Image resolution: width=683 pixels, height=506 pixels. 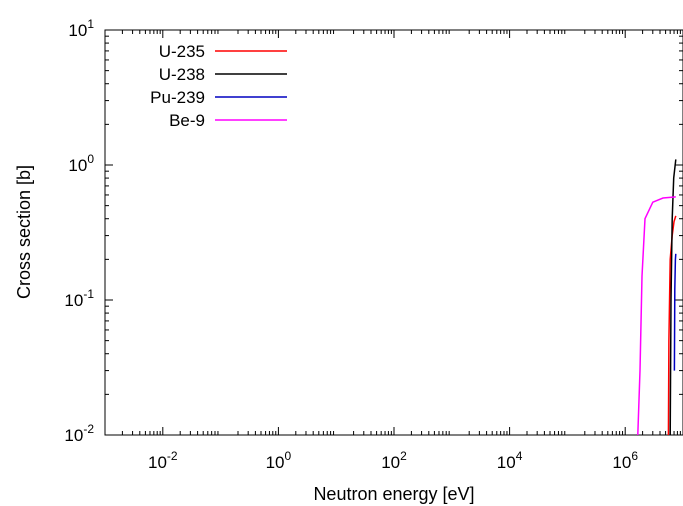 I want to click on y-tick-label: 10⁻¹, so click(x=79, y=298).